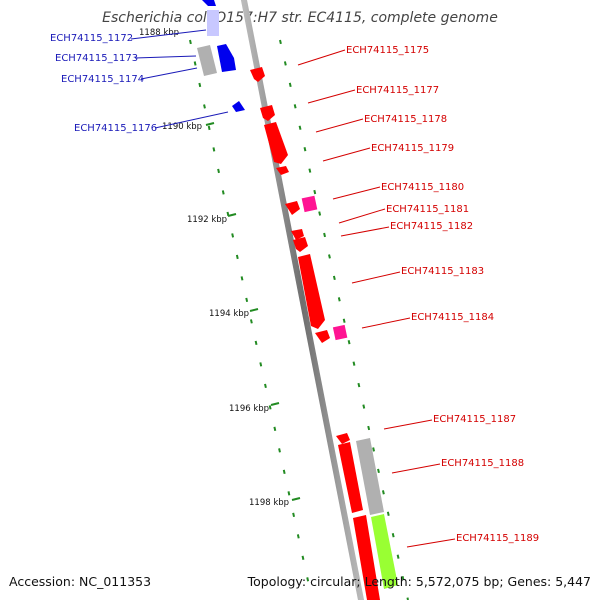 This screenshot has height=600, width=600. What do you see at coordinates (80, 581) in the screenshot?
I see `accession-text: Accession: NC_011353` at bounding box center [80, 581].